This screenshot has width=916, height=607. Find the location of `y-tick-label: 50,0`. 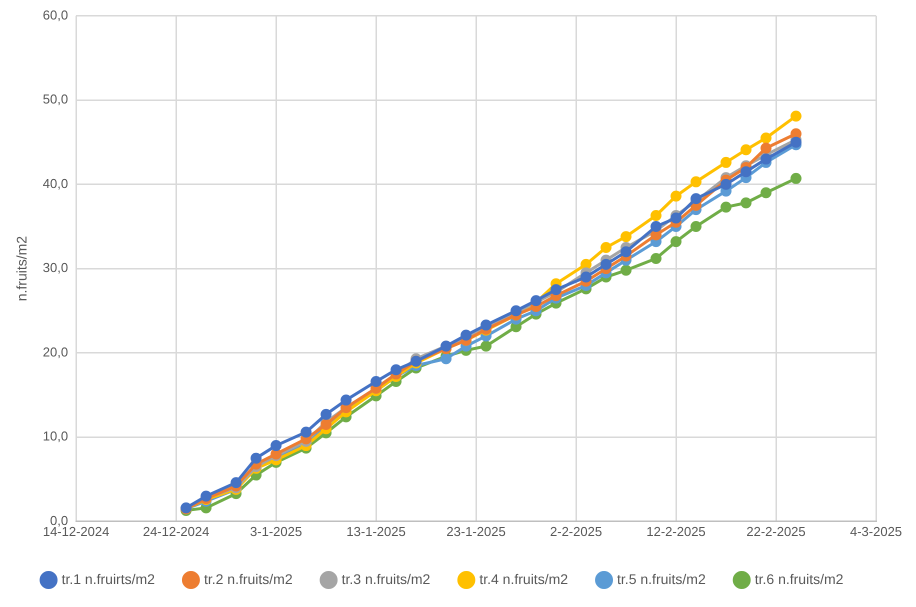

y-tick-label: 50,0 is located at coordinates (55, 99).